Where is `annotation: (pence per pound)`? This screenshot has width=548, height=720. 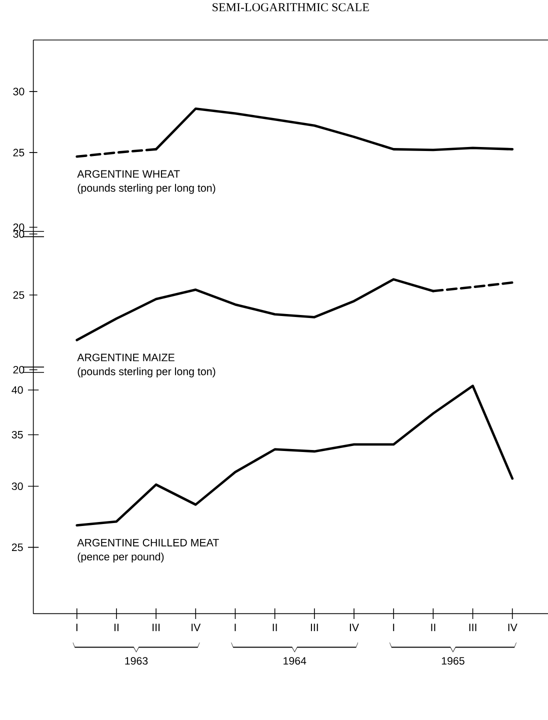 annotation: (pence per pound) is located at coordinates (121, 557).